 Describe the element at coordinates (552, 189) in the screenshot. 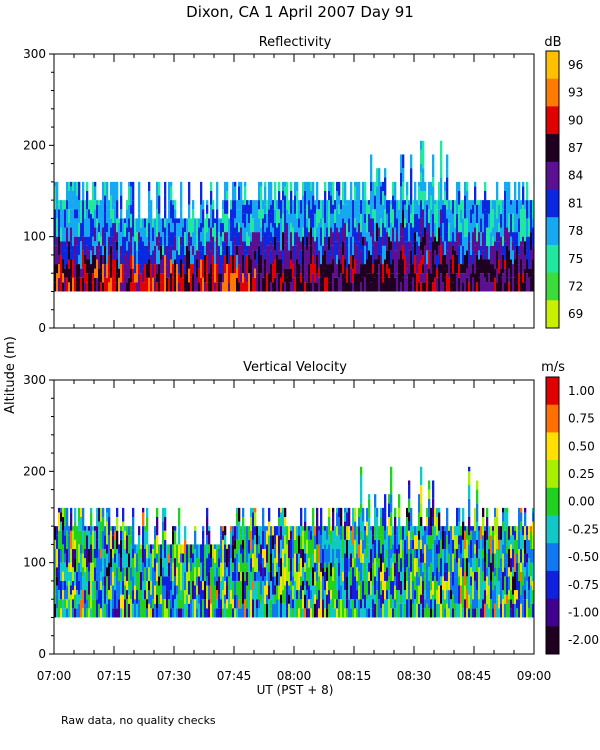

I see `colorbar-frame` at that location.